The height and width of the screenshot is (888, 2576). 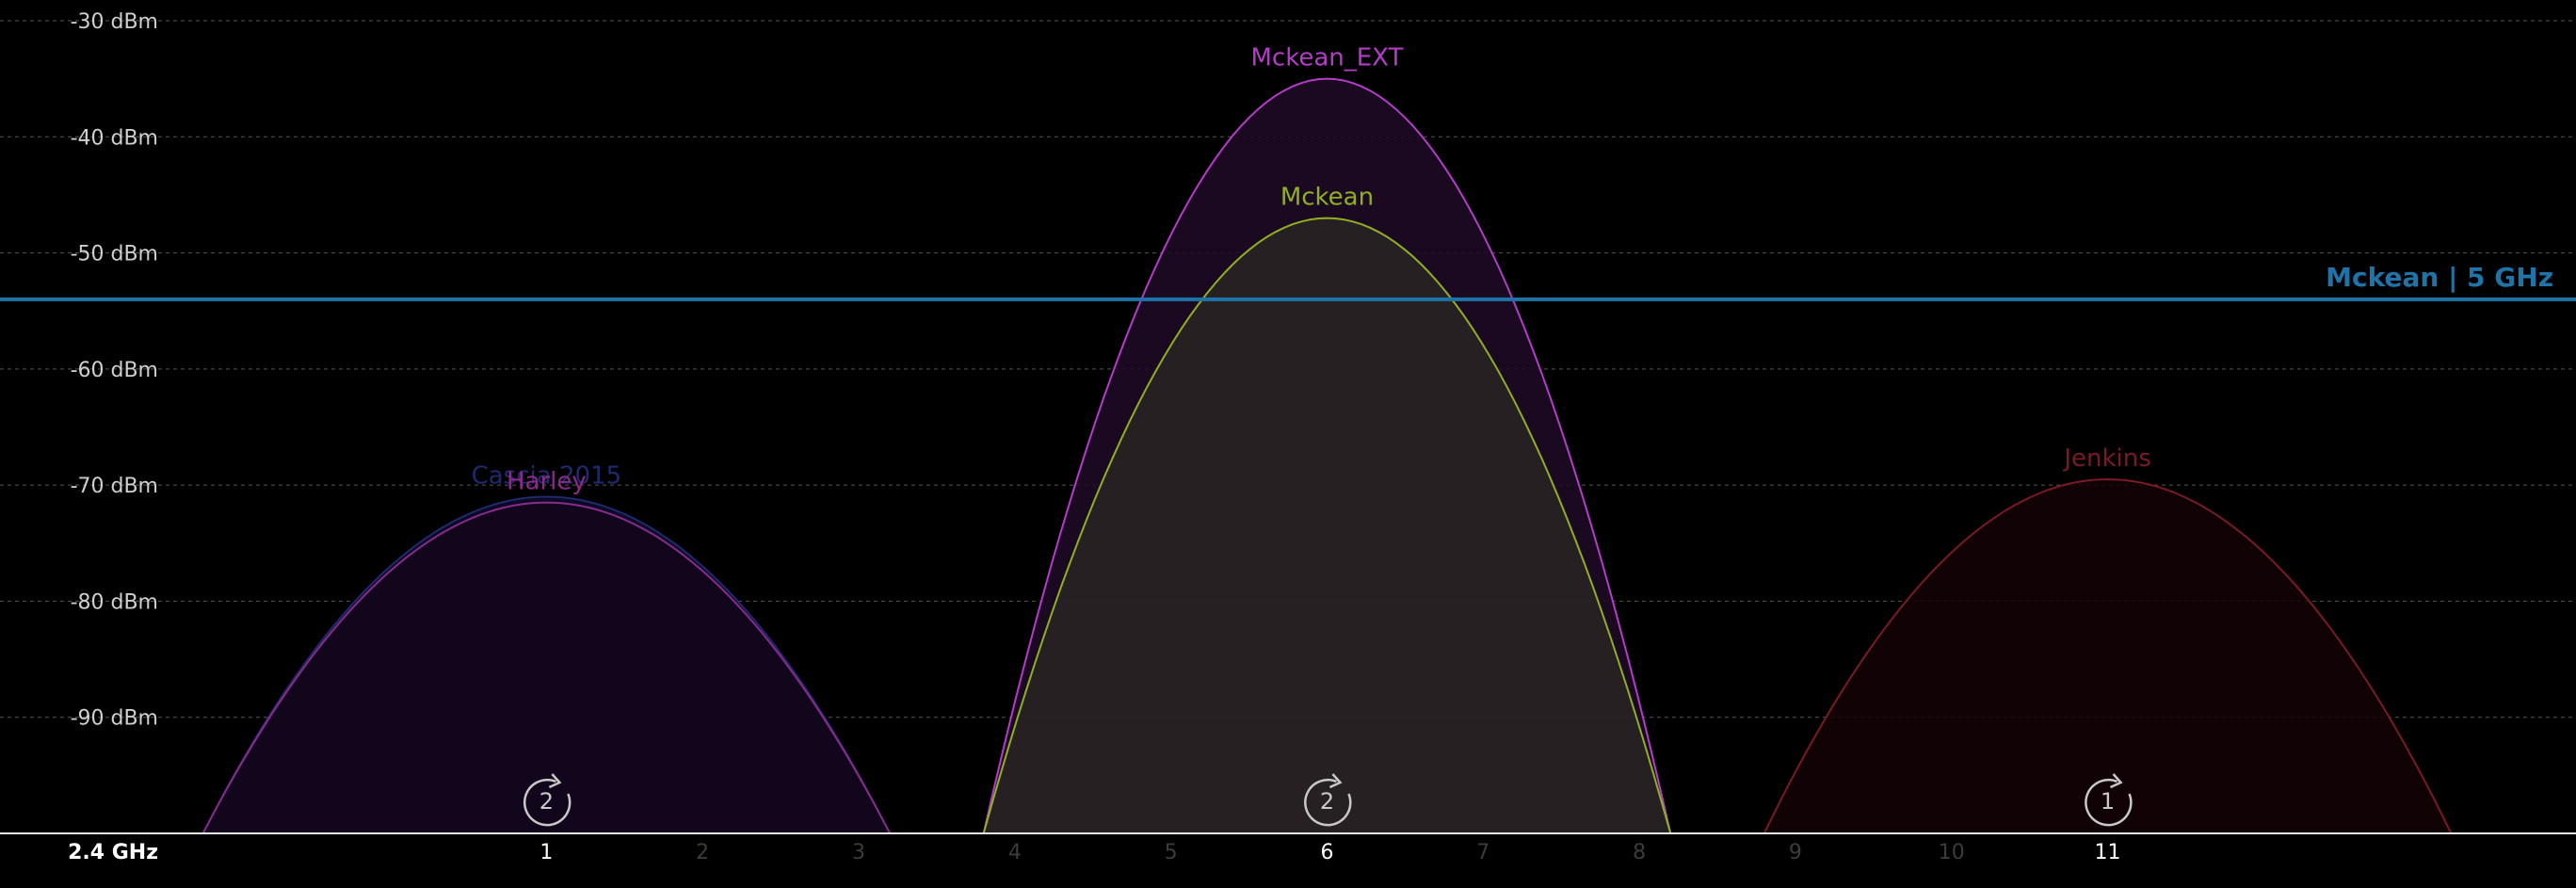 What do you see at coordinates (1639, 852) in the screenshot?
I see `x-tick-label: 8` at bounding box center [1639, 852].